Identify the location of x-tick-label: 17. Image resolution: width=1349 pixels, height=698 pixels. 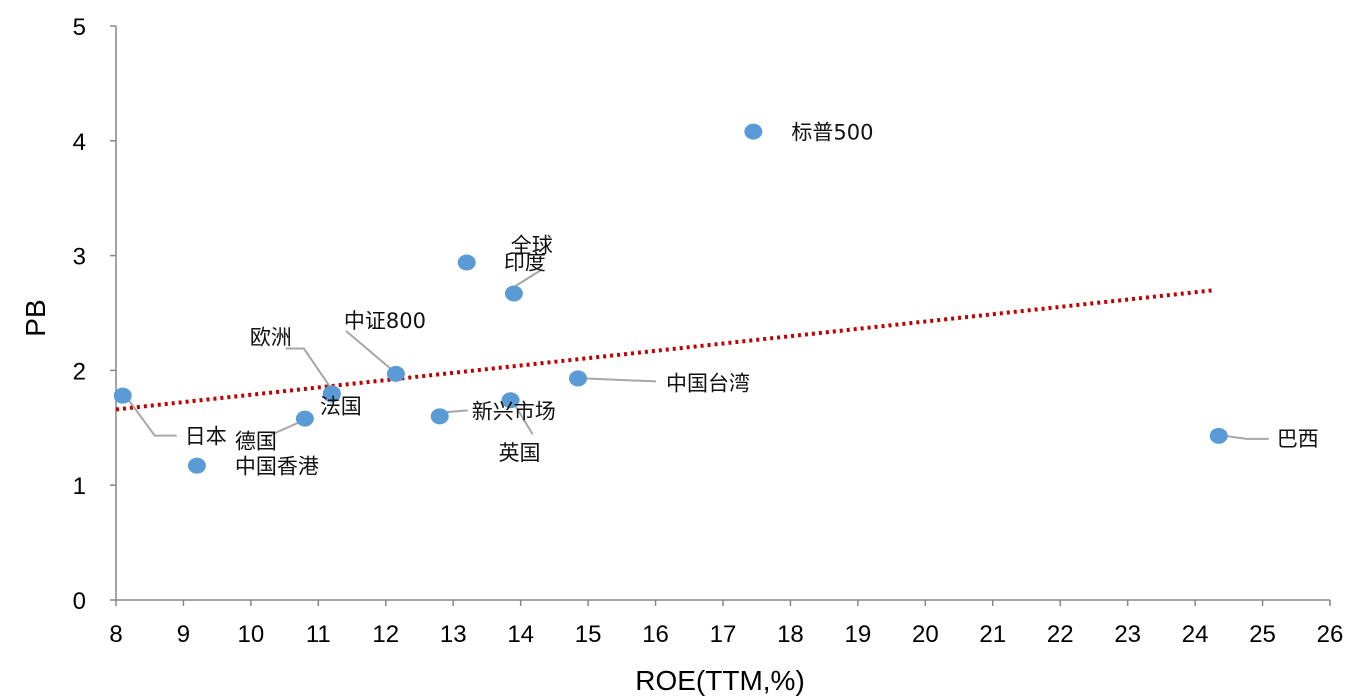
(723, 634).